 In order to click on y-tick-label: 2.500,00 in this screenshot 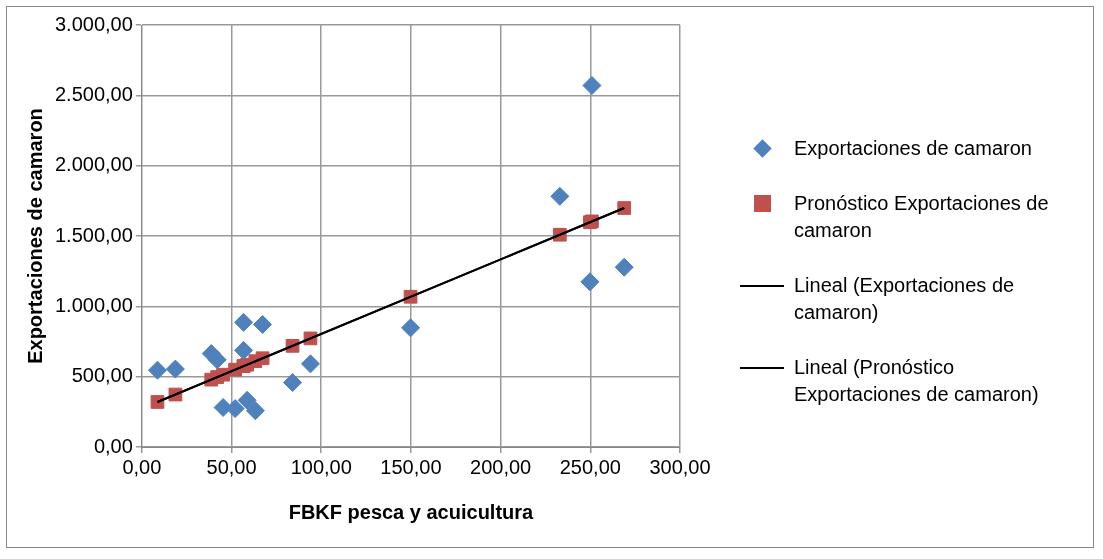, I will do `click(93, 93)`.